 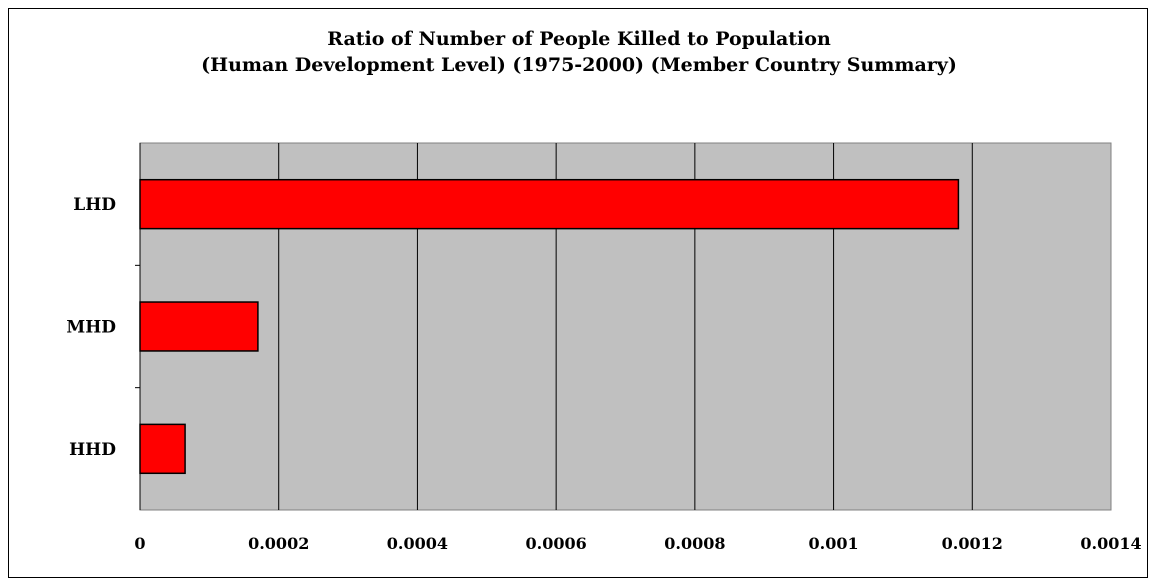 I want to click on x-tick-label: 0.0006, so click(x=556, y=543).